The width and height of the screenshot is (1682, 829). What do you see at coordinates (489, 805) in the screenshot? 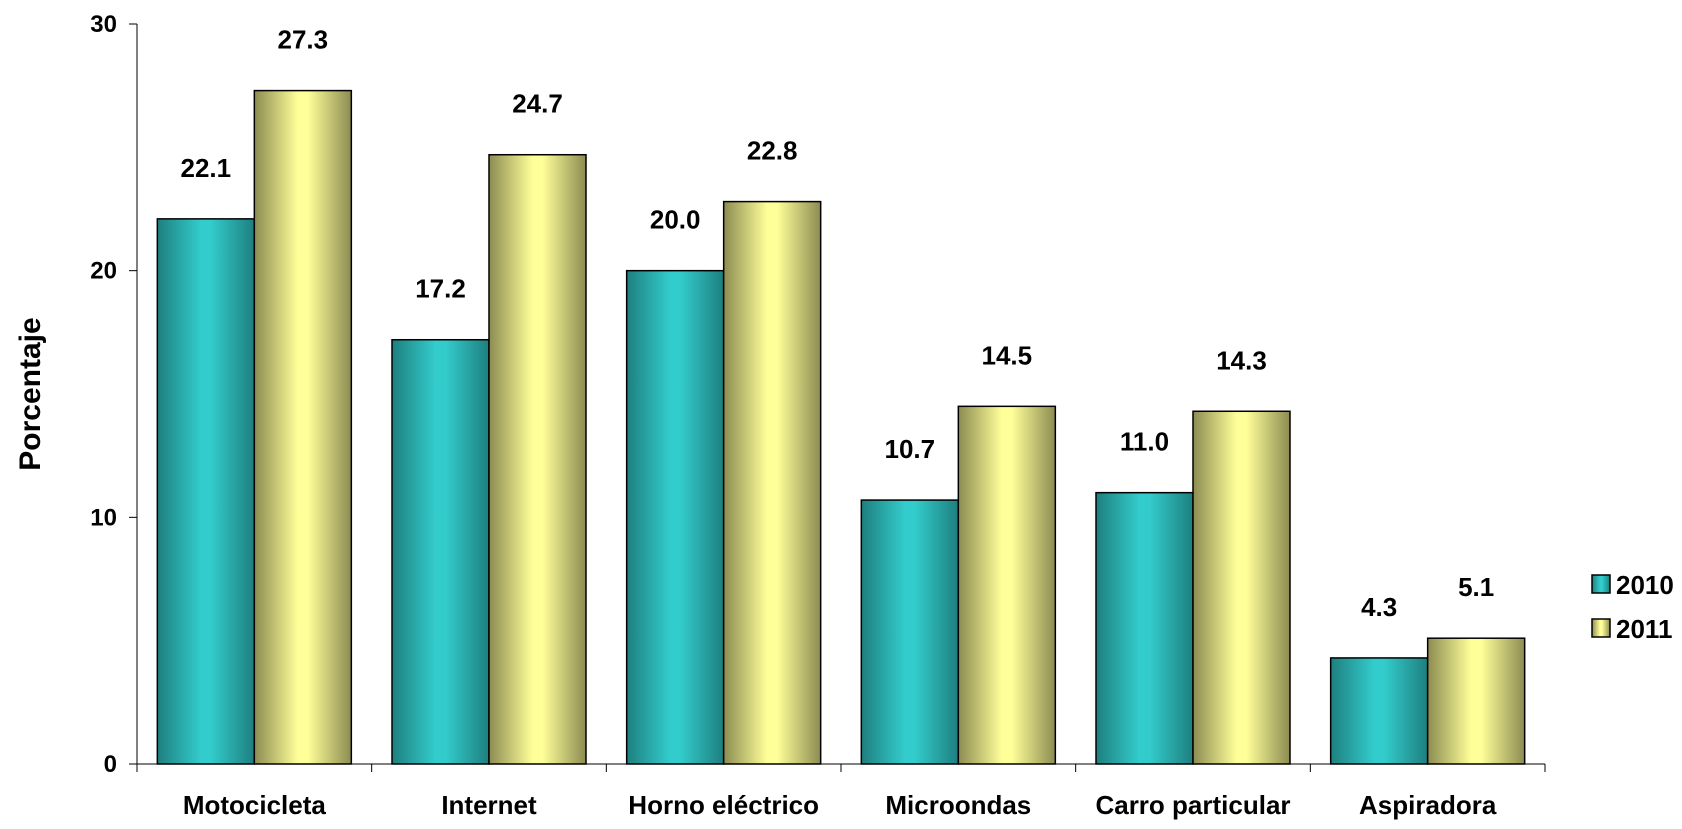
I see `x-tick-label: Internet` at bounding box center [489, 805].